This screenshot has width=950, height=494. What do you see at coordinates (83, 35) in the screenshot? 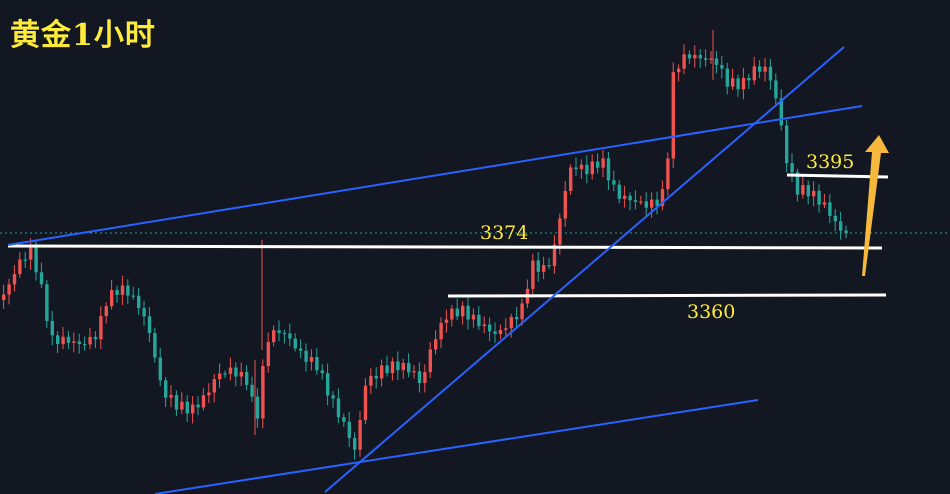
I see `chart-title: 黄金1小时` at bounding box center [83, 35].